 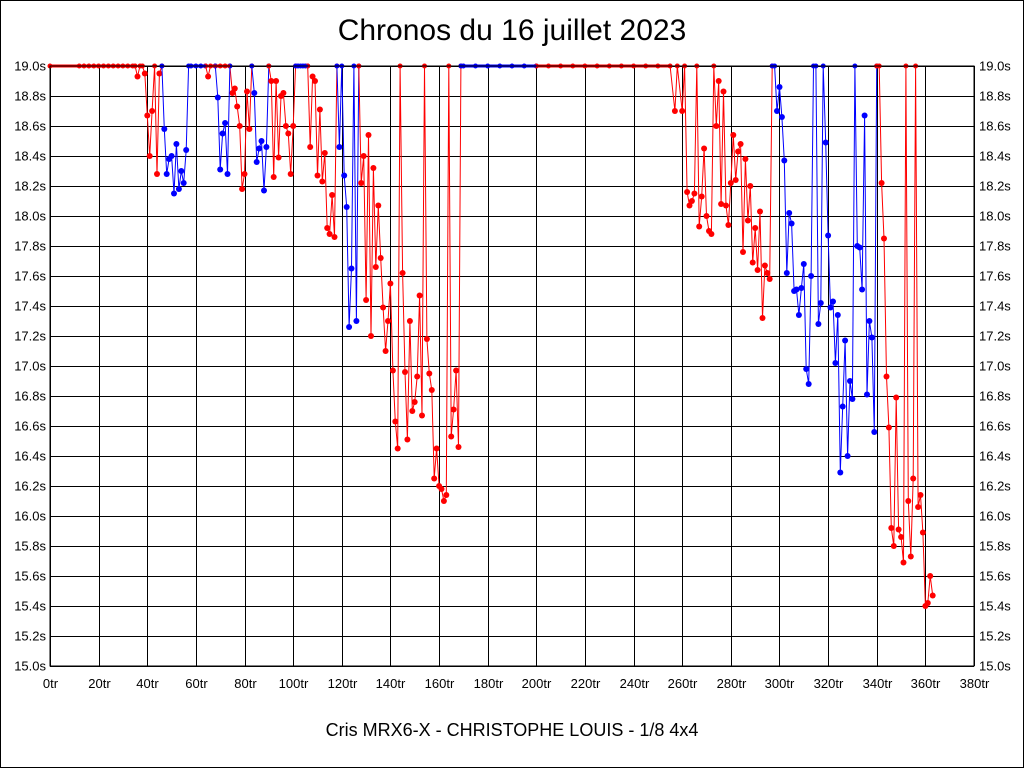 I want to click on y-tick-label-right: 18.4s, so click(x=995, y=156).